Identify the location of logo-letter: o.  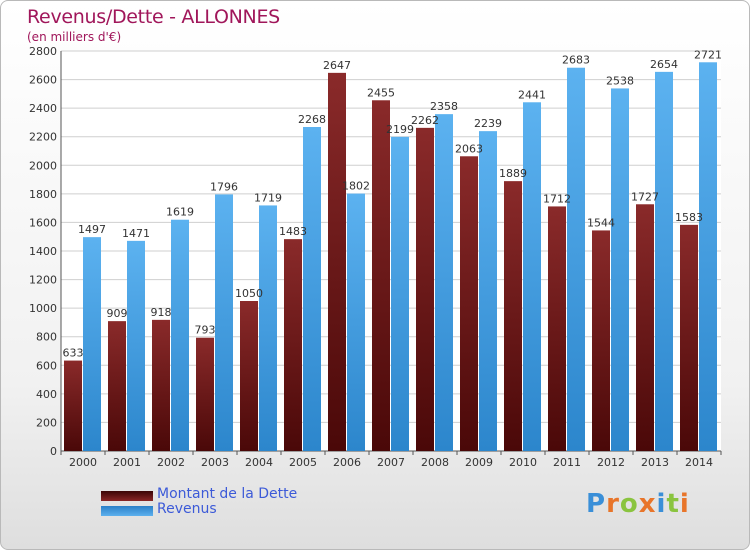
(629, 504).